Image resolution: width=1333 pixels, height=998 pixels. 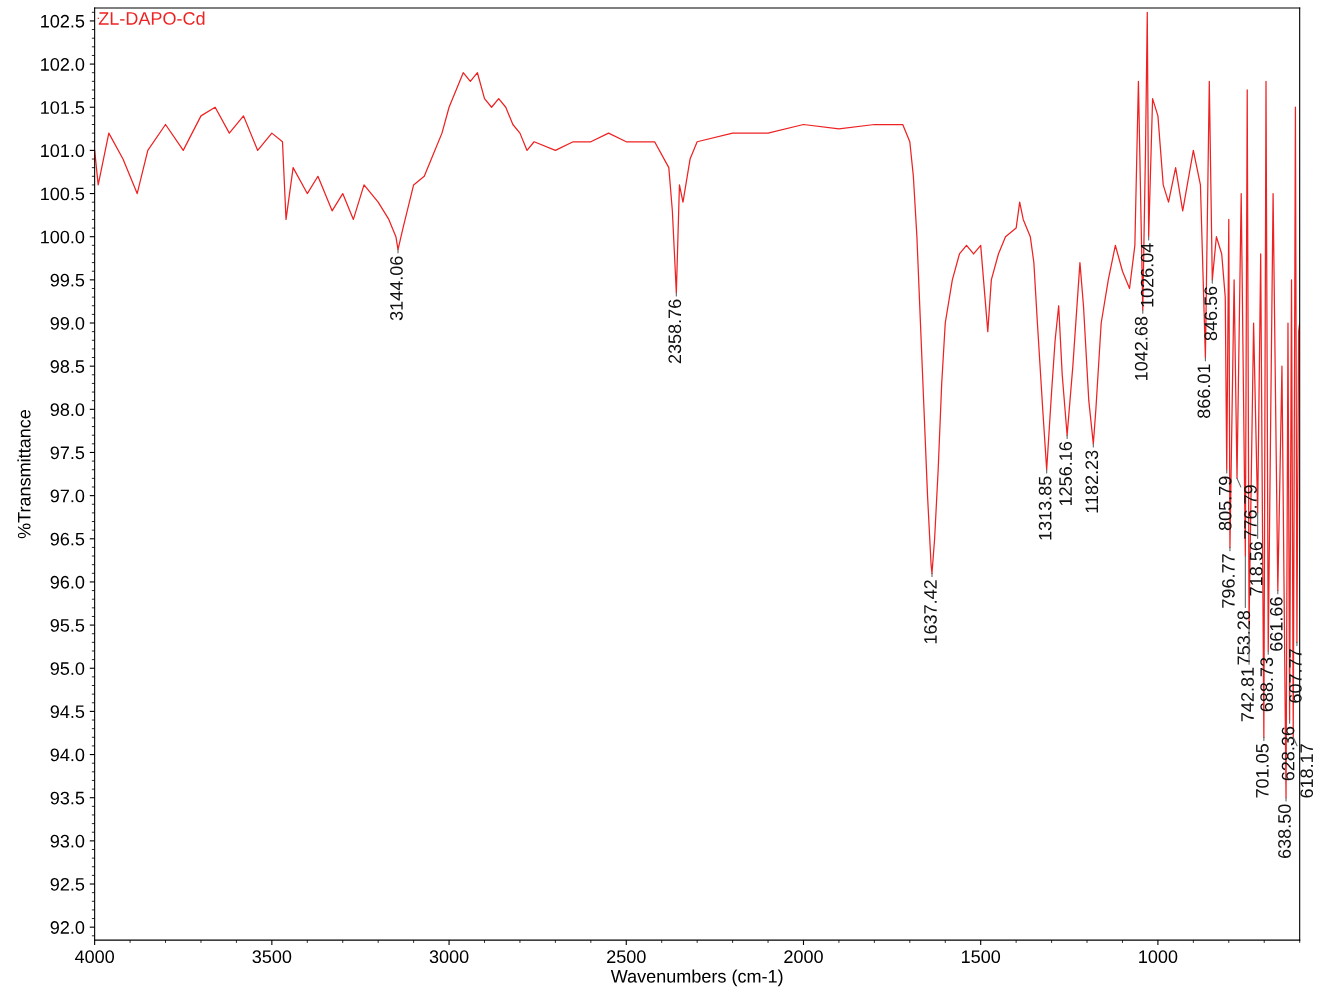 I want to click on y-tick-label: 98.0, so click(x=67, y=410).